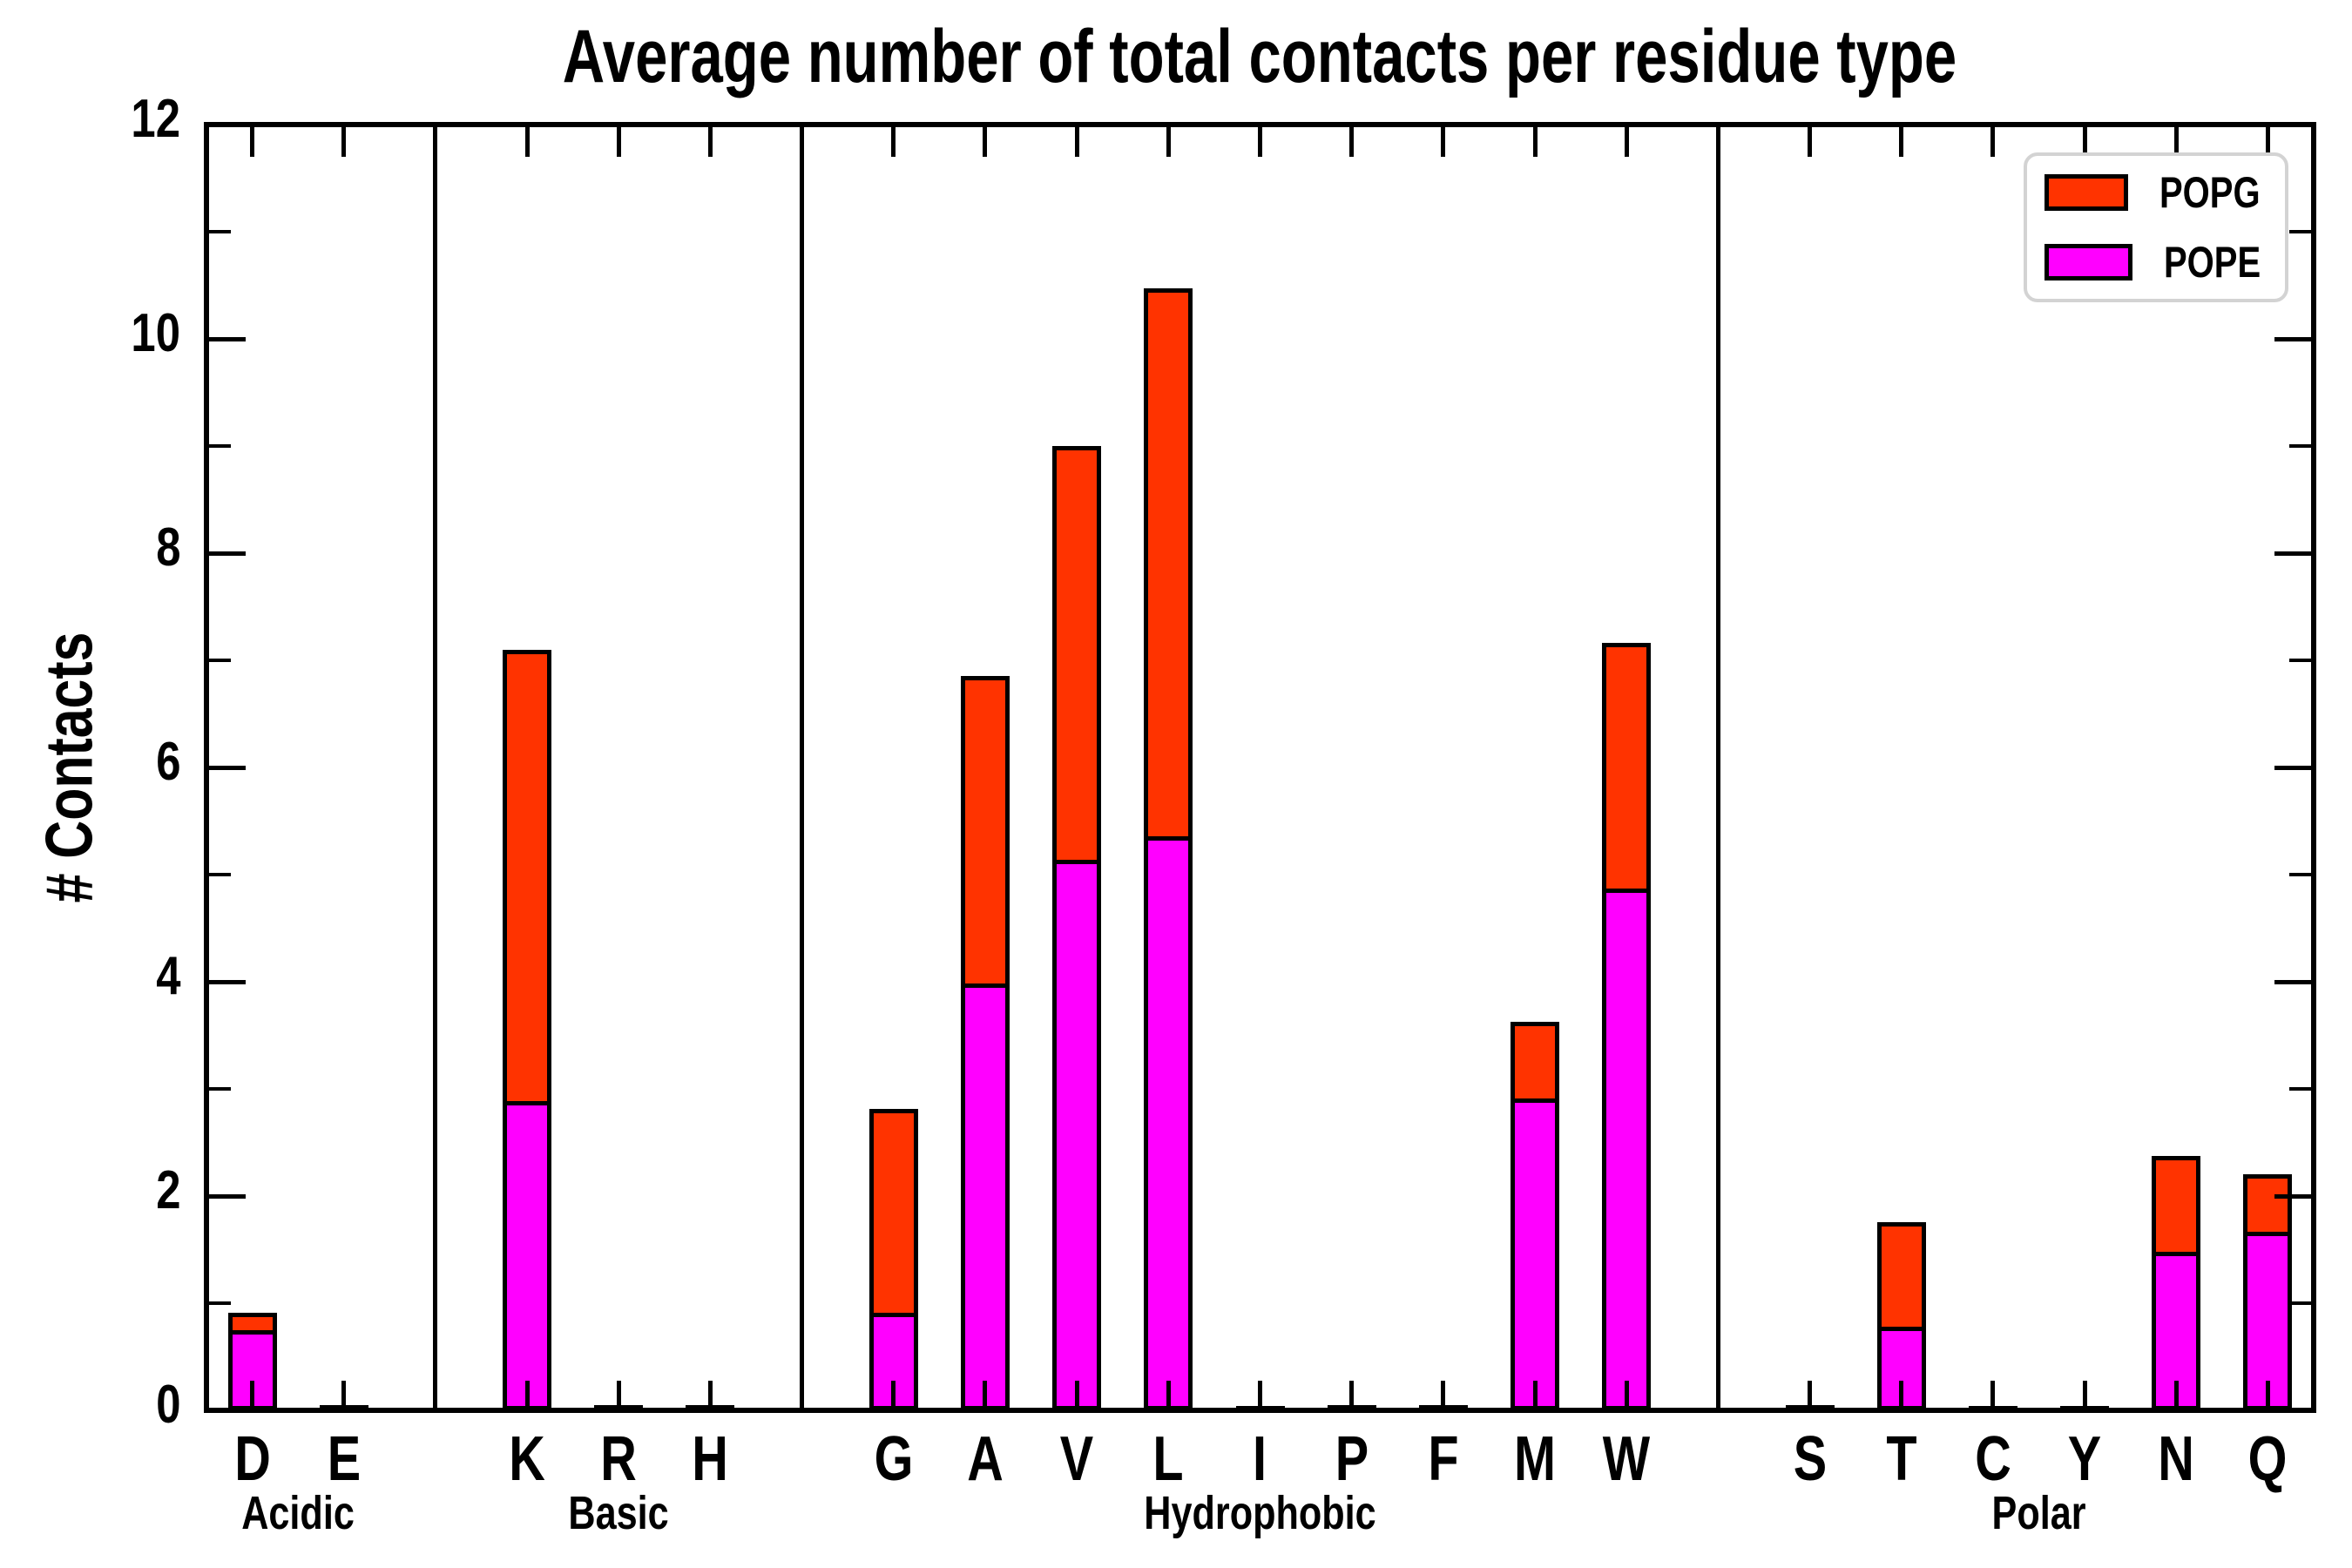 The image size is (2352, 1568). Describe the element at coordinates (344, 1459) in the screenshot. I see `x-tick-label-E: E` at that location.